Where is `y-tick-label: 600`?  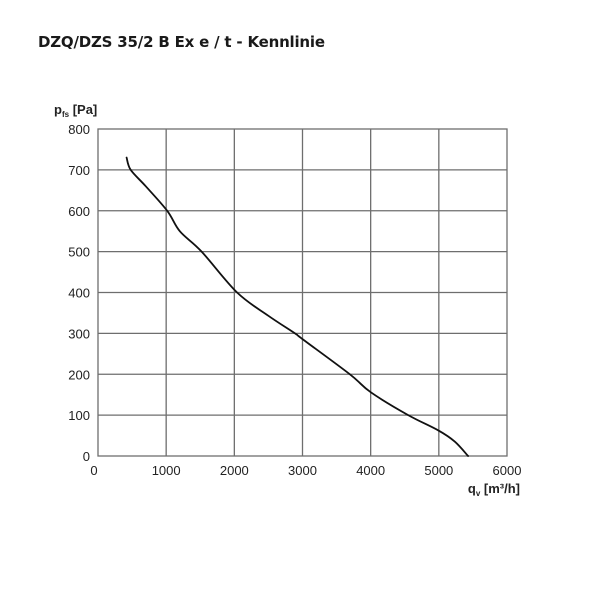 y-tick-label: 600 is located at coordinates (79, 211).